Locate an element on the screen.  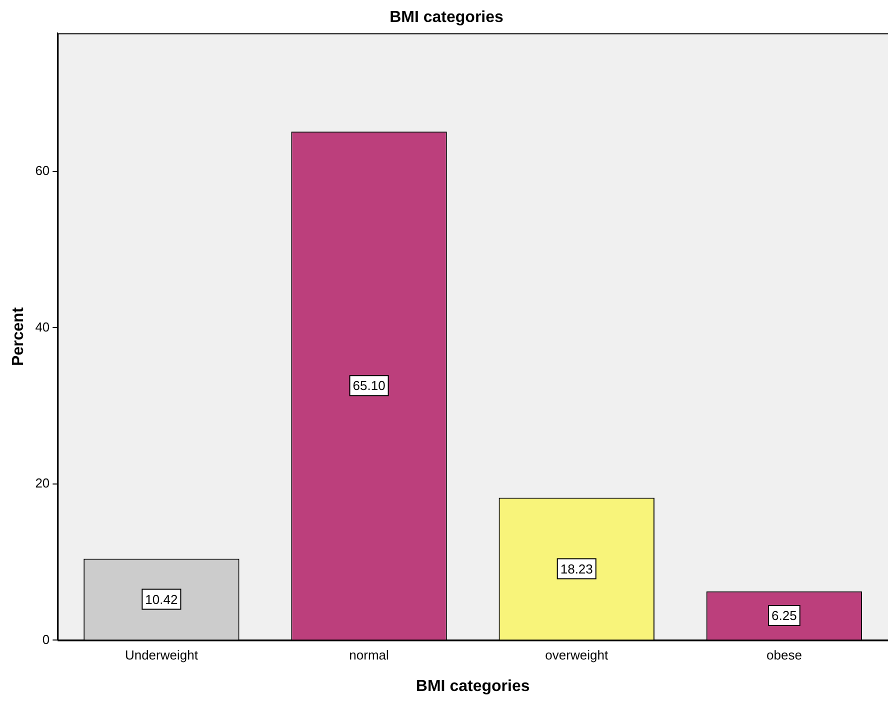
y-tick-label: 60 is located at coordinates (42, 170).